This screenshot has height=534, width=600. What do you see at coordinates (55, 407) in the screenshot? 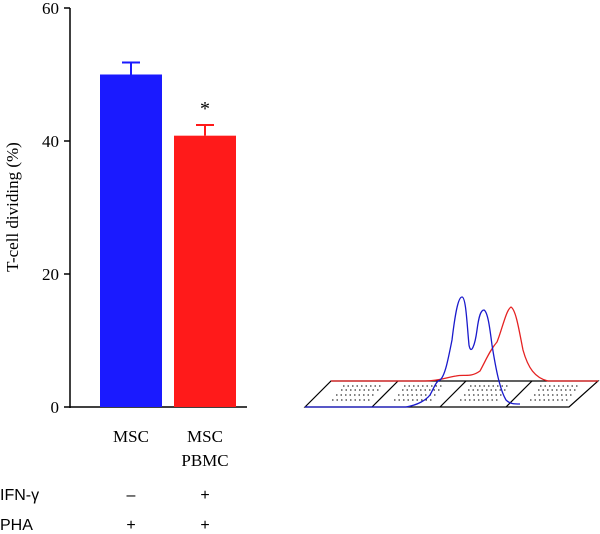
I see `y-tick-label: 0` at bounding box center [55, 407].